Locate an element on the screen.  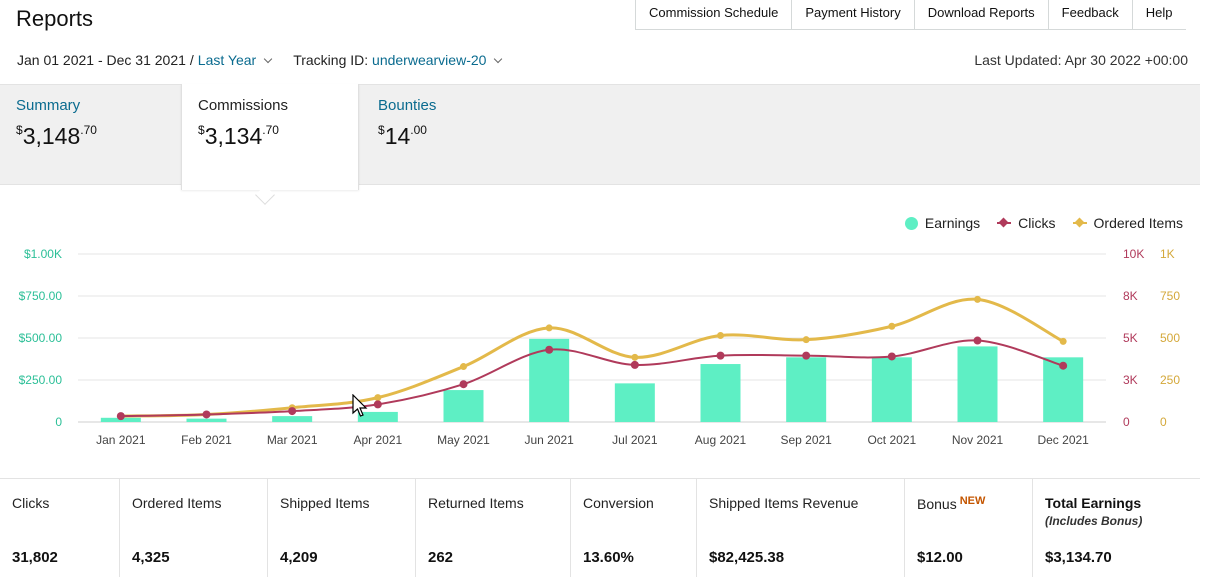
y-right-clicks-tick-label: 5K is located at coordinates (1130, 338).